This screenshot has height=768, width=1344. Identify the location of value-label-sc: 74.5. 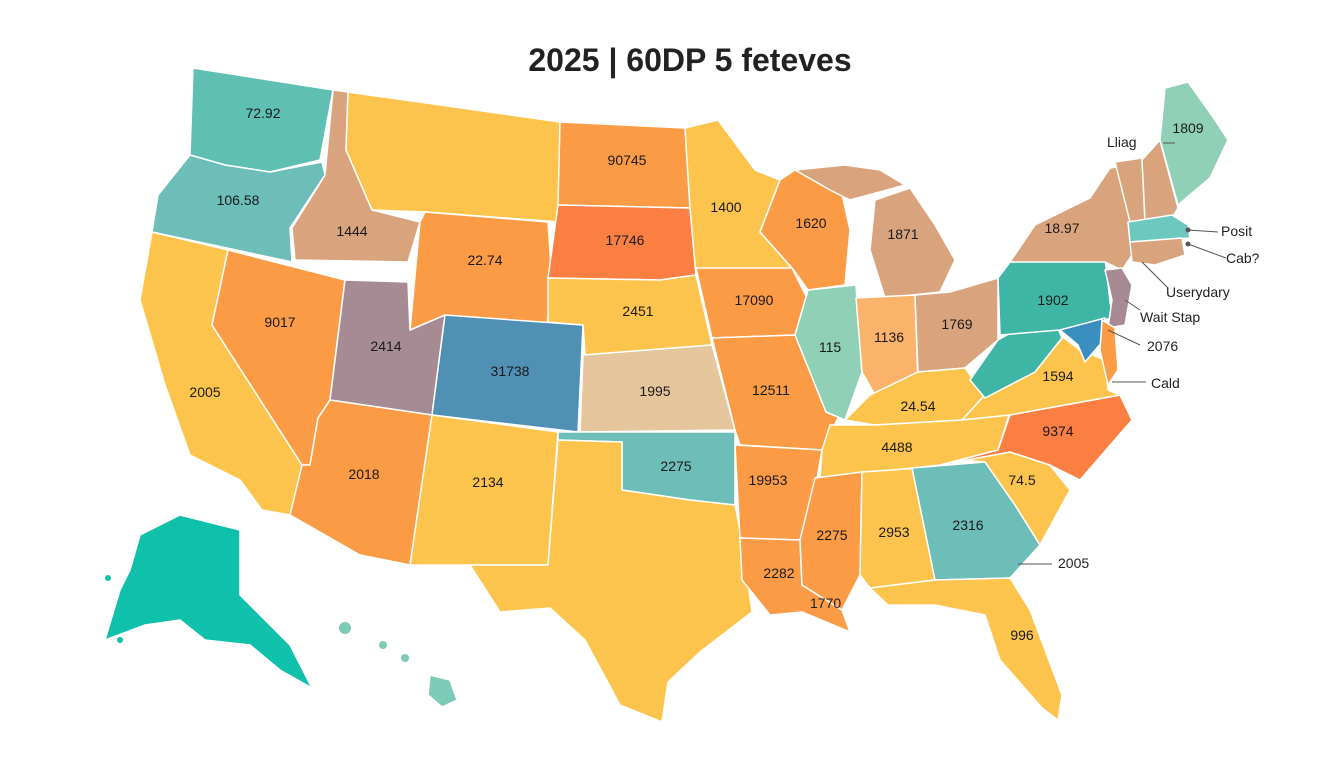
(1021, 480).